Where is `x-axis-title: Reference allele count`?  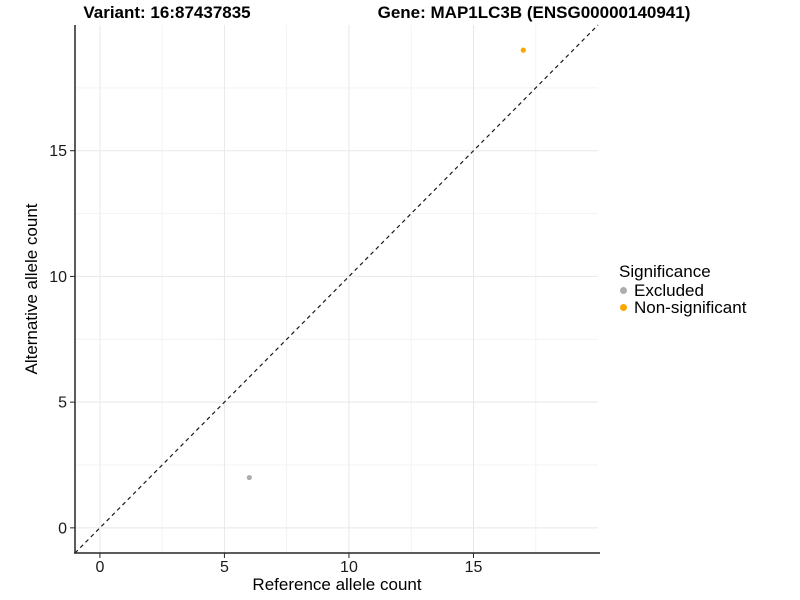 x-axis-title: Reference allele count is located at coordinates (337, 584).